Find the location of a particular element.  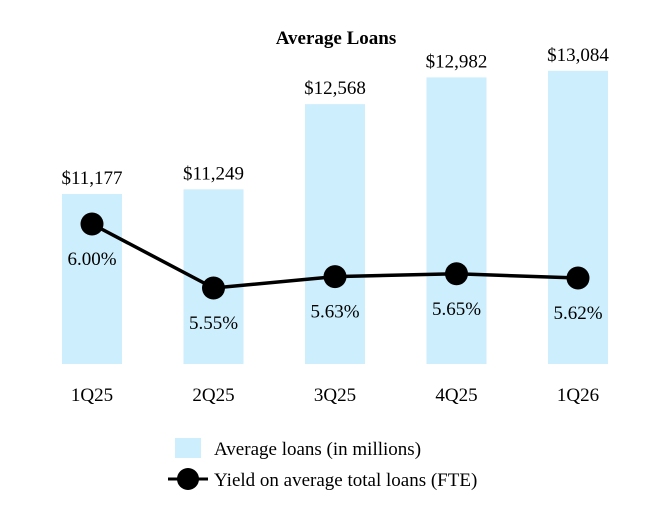

bar-3q25 is located at coordinates (335, 234).